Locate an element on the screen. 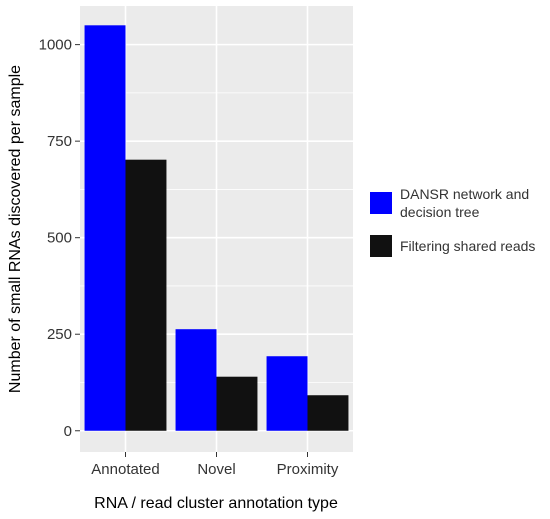 The image size is (550, 519). y-tick-label: 250 is located at coordinates (59, 334).